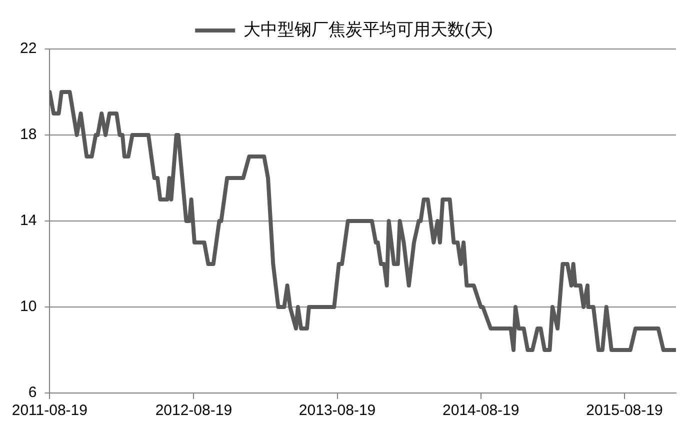  Describe the element at coordinates (28, 307) in the screenshot. I see `y-tick-label: 10` at that location.